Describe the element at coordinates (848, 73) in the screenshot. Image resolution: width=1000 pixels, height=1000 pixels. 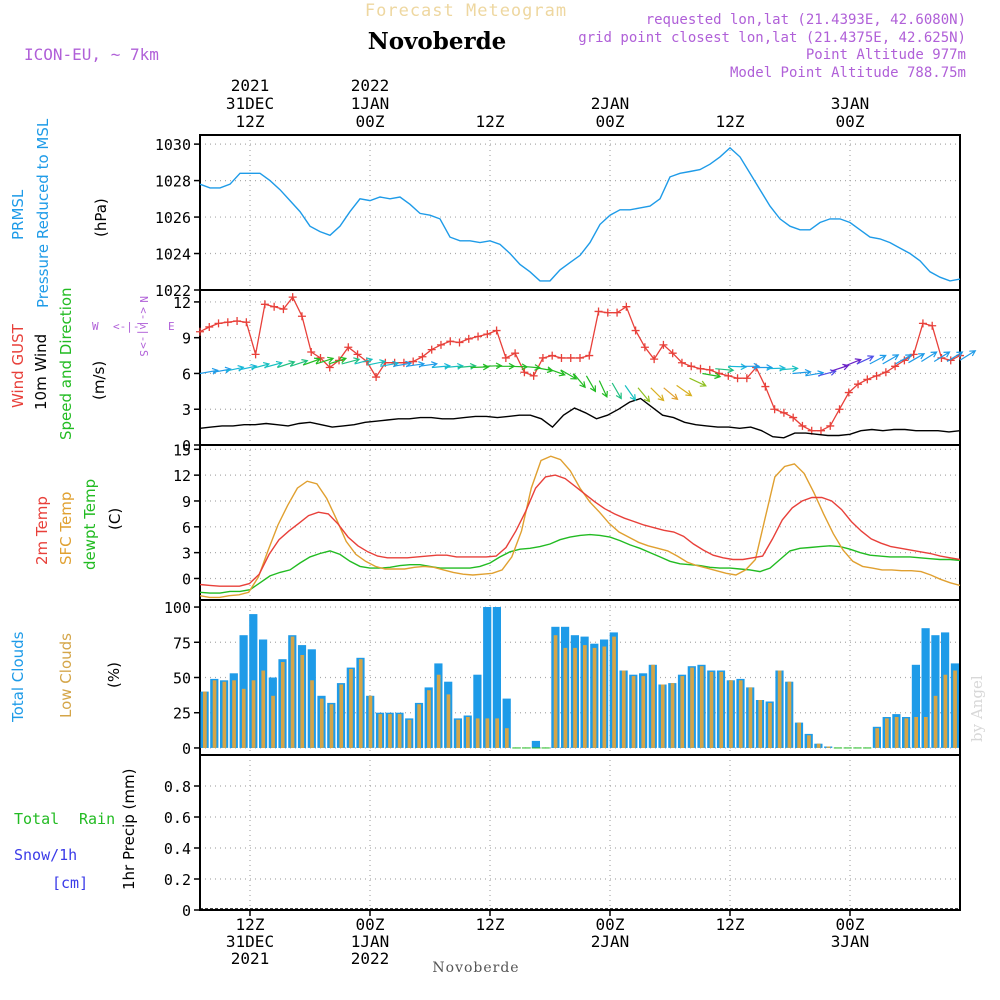
I see `model-altitude: Model Point Altitude 788.75m` at that location.